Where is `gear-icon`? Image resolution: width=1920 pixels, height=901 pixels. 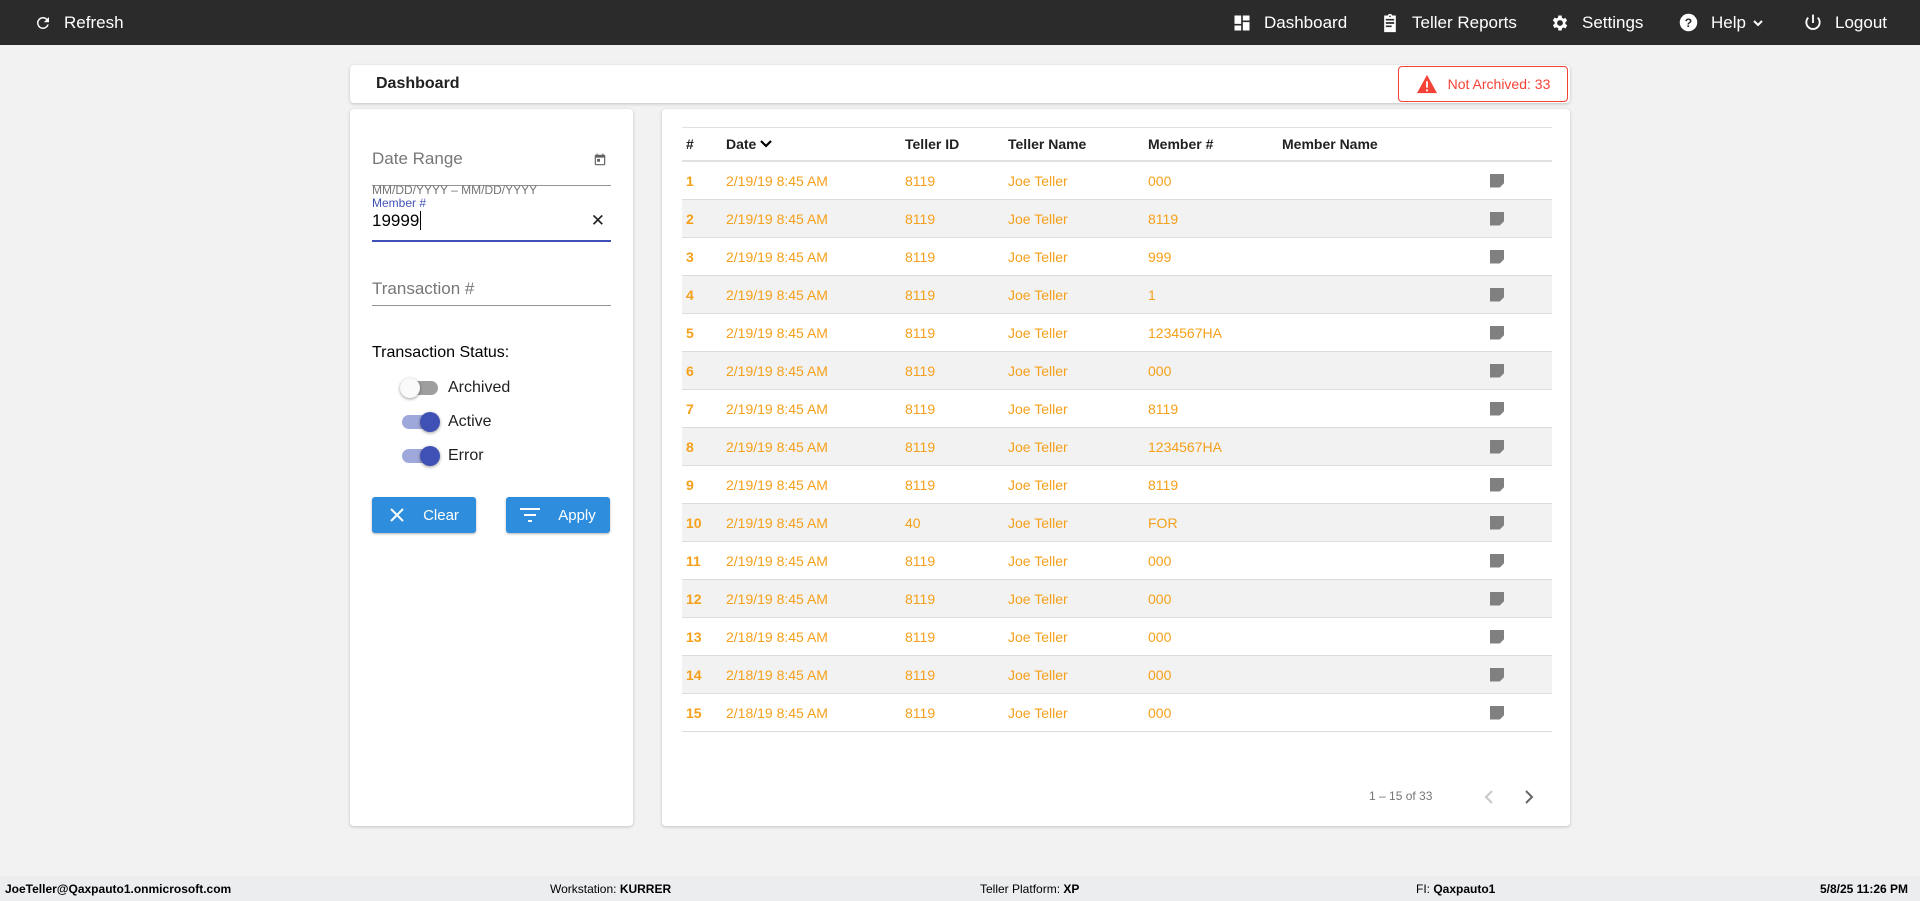
gear-icon is located at coordinates (1560, 22).